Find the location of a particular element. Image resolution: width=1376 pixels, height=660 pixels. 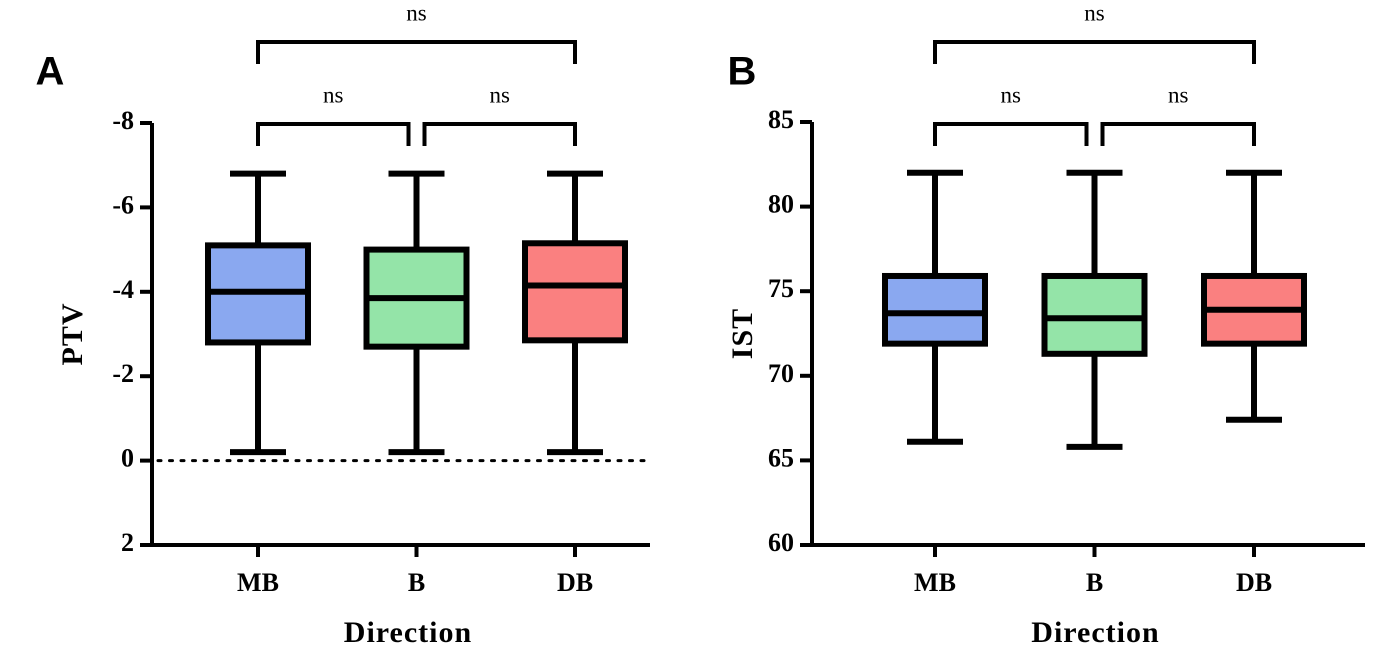

y-axis-label: IST is located at coordinates (742, 333).